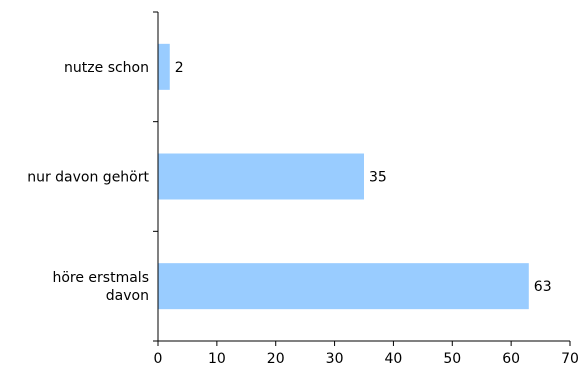 The image size is (579, 375). I want to click on data-label-2: 63, so click(543, 287).